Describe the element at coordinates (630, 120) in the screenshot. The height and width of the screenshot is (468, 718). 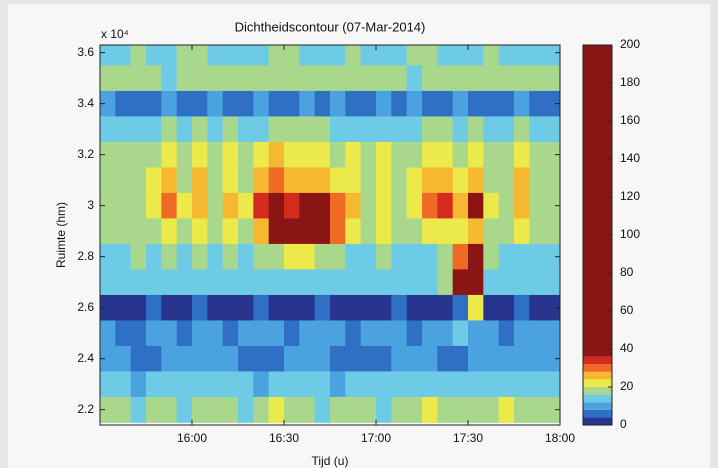
I see `colorbar-tick-label: 160` at that location.